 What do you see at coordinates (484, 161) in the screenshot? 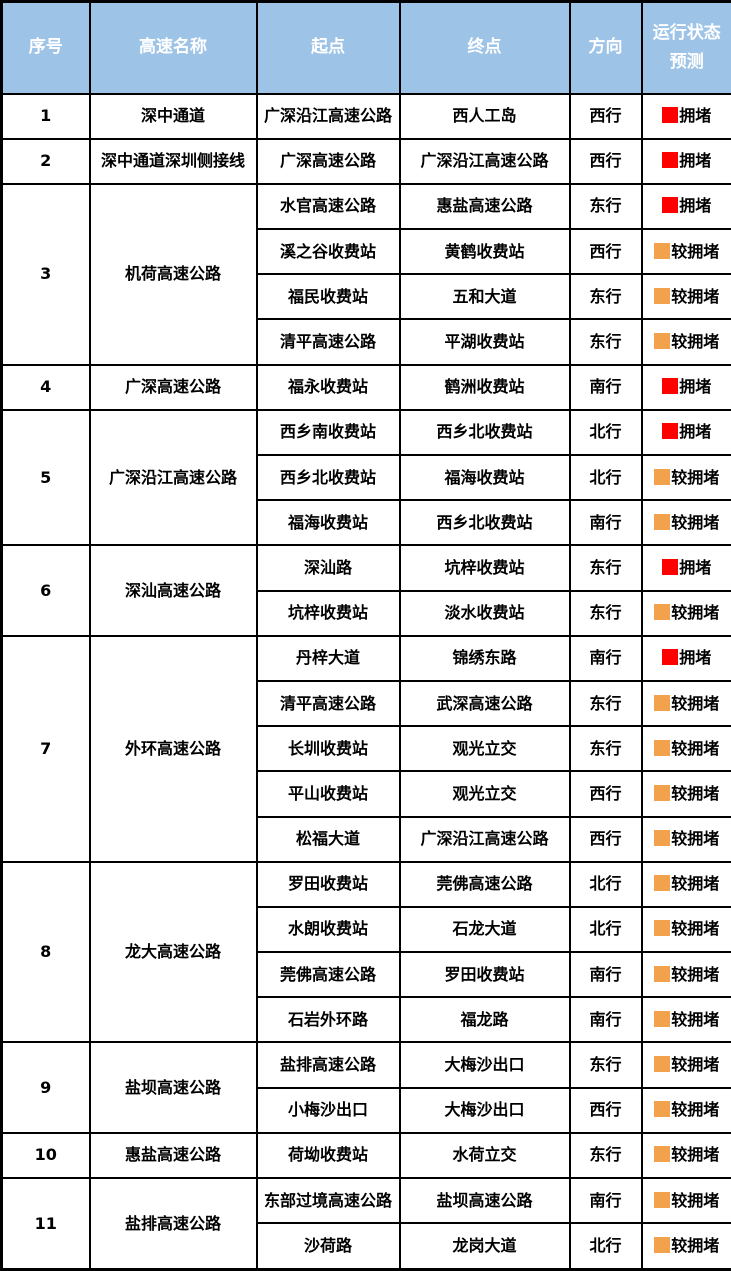
I see `end-cell: 广深沿江高速公路` at bounding box center [484, 161].